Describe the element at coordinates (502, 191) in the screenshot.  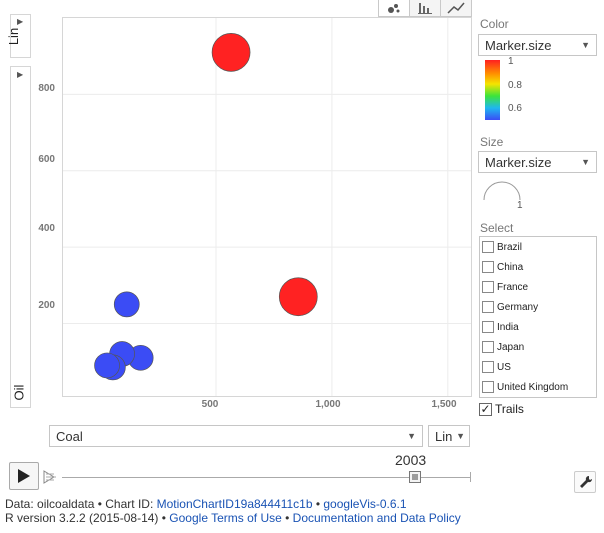
I see `size-legend-arc` at that location.